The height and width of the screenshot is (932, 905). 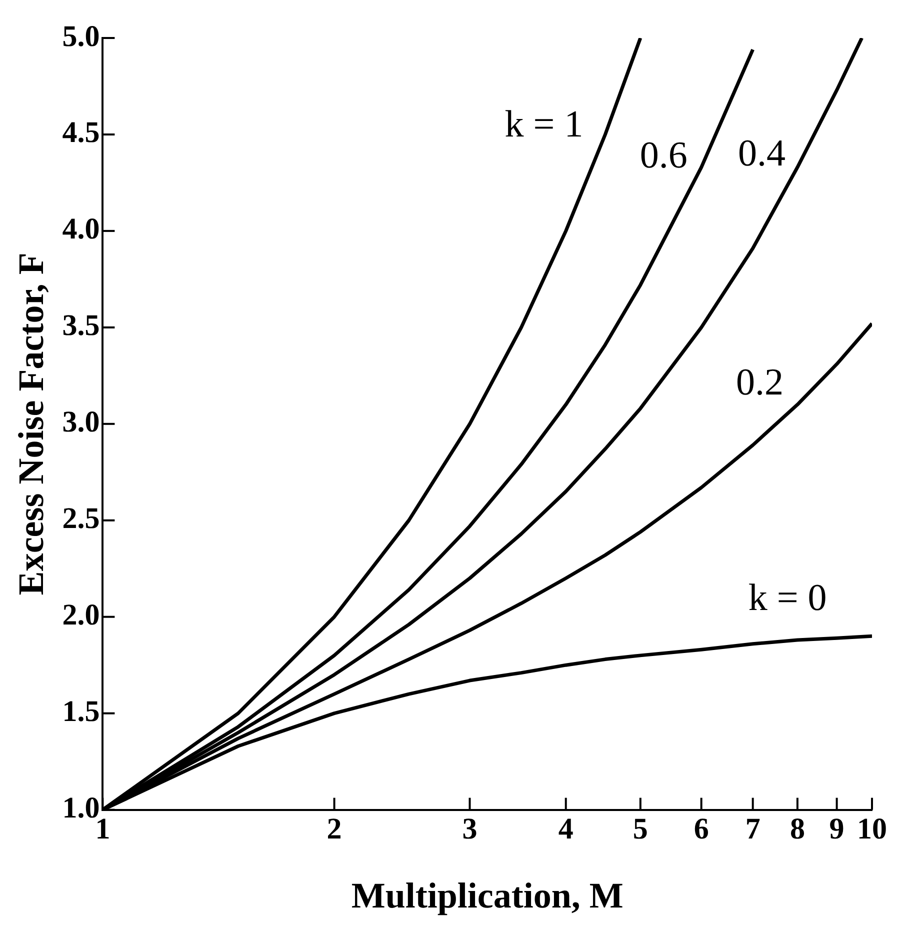 What do you see at coordinates (762, 153) in the screenshot?
I see `series-label: 0.4` at bounding box center [762, 153].